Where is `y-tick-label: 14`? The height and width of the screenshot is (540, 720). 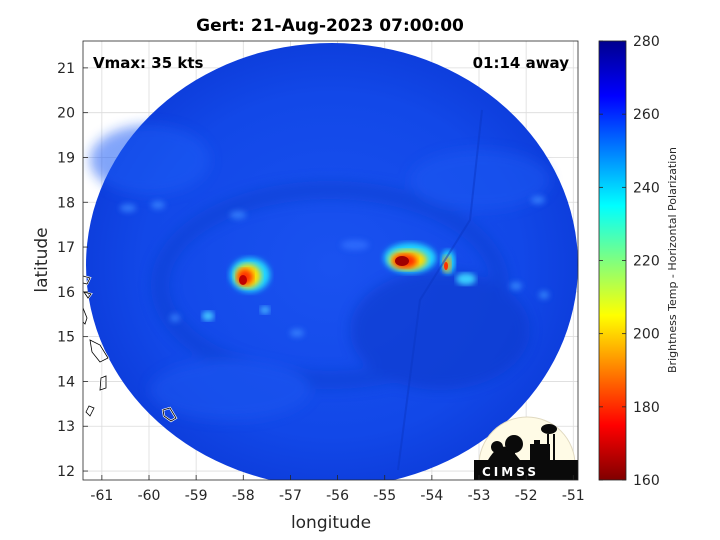
y-tick-label: 14 is located at coordinates (66, 382).